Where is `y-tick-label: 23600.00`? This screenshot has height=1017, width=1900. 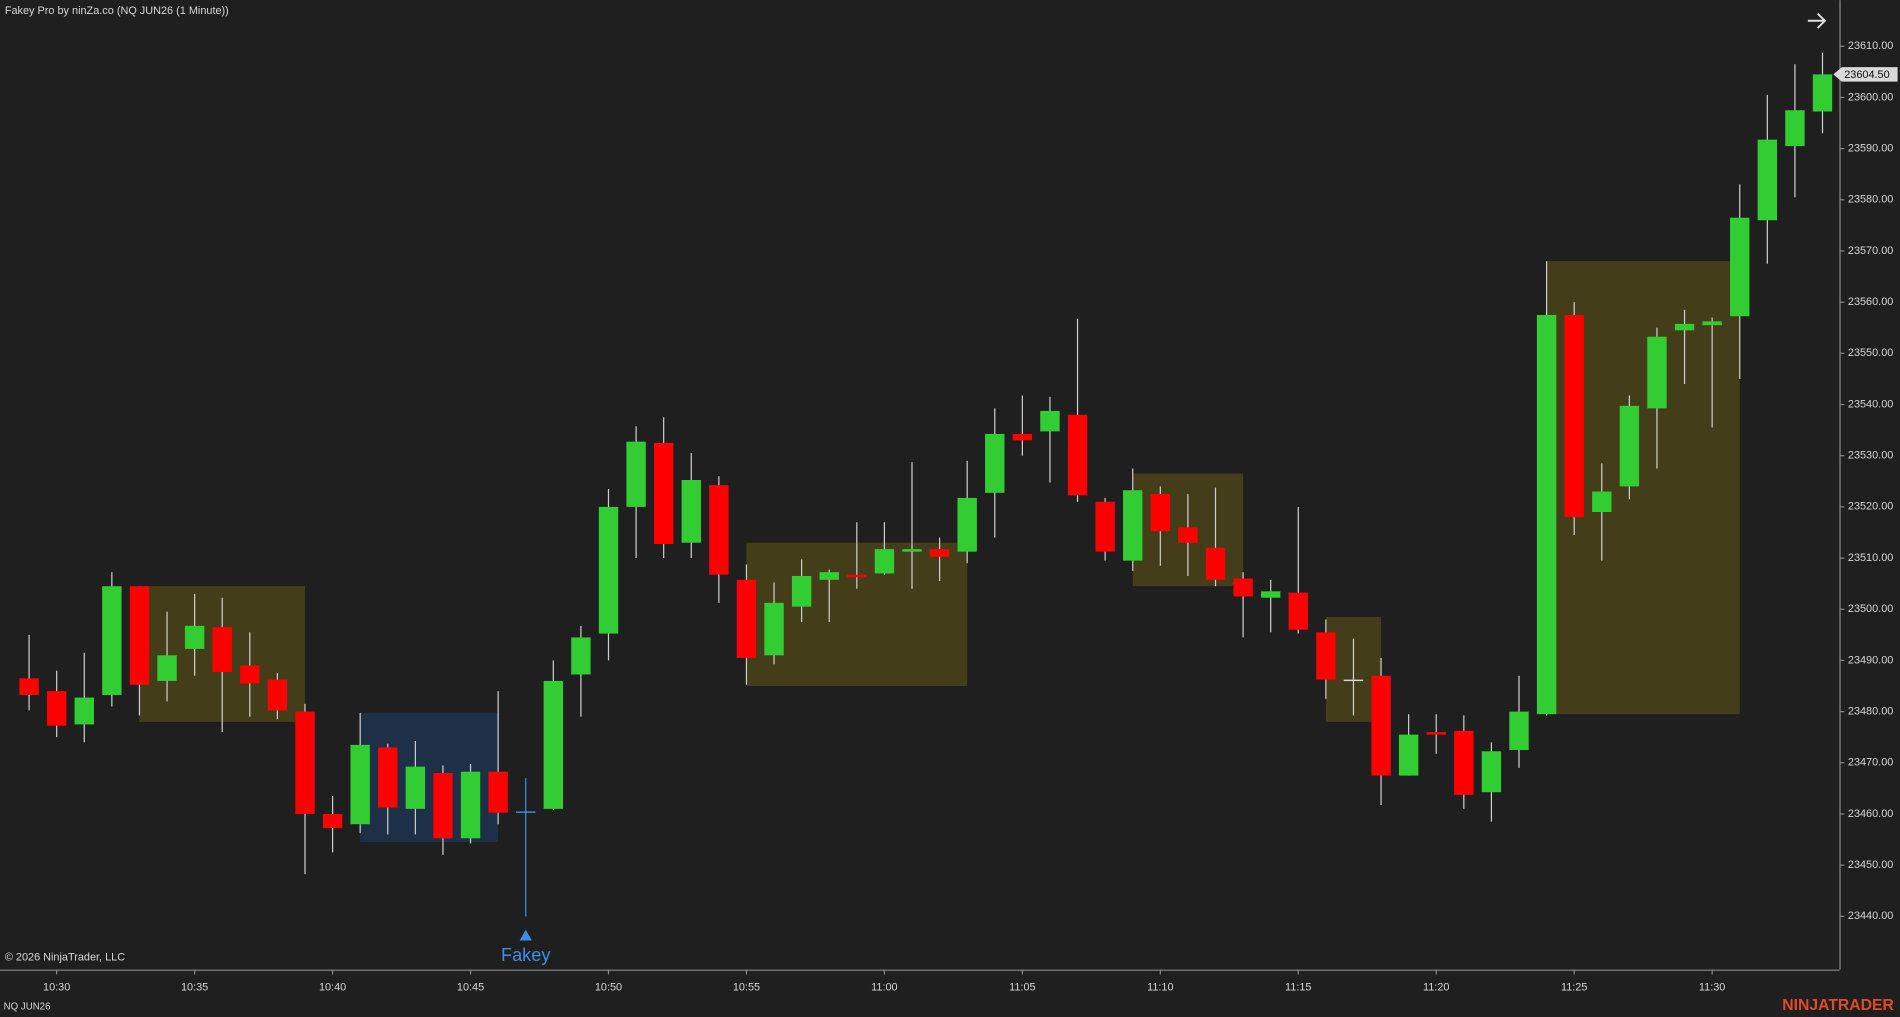
y-tick-label: 23600.00 is located at coordinates (1870, 97).